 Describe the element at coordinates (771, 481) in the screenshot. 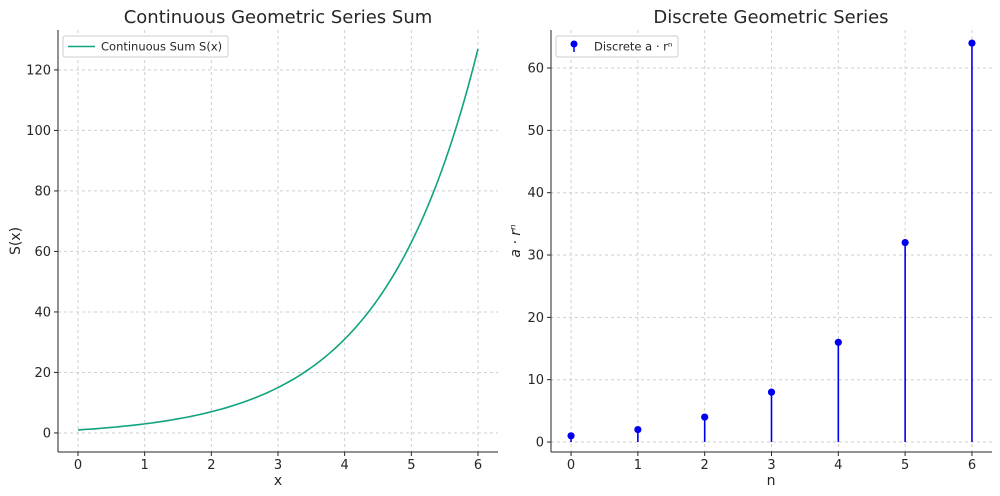

I see `x-axis-label: n` at that location.